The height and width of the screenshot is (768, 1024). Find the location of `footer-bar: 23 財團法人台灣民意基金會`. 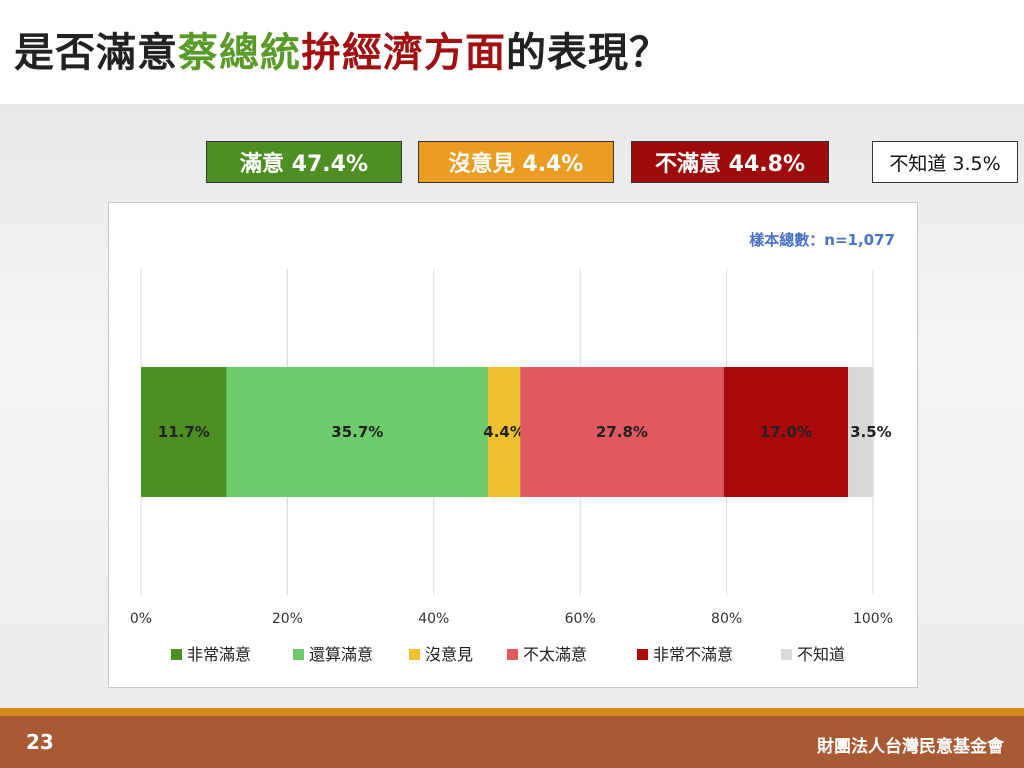

footer-bar: 23 財團法人台灣民意基金會 is located at coordinates (512, 742).